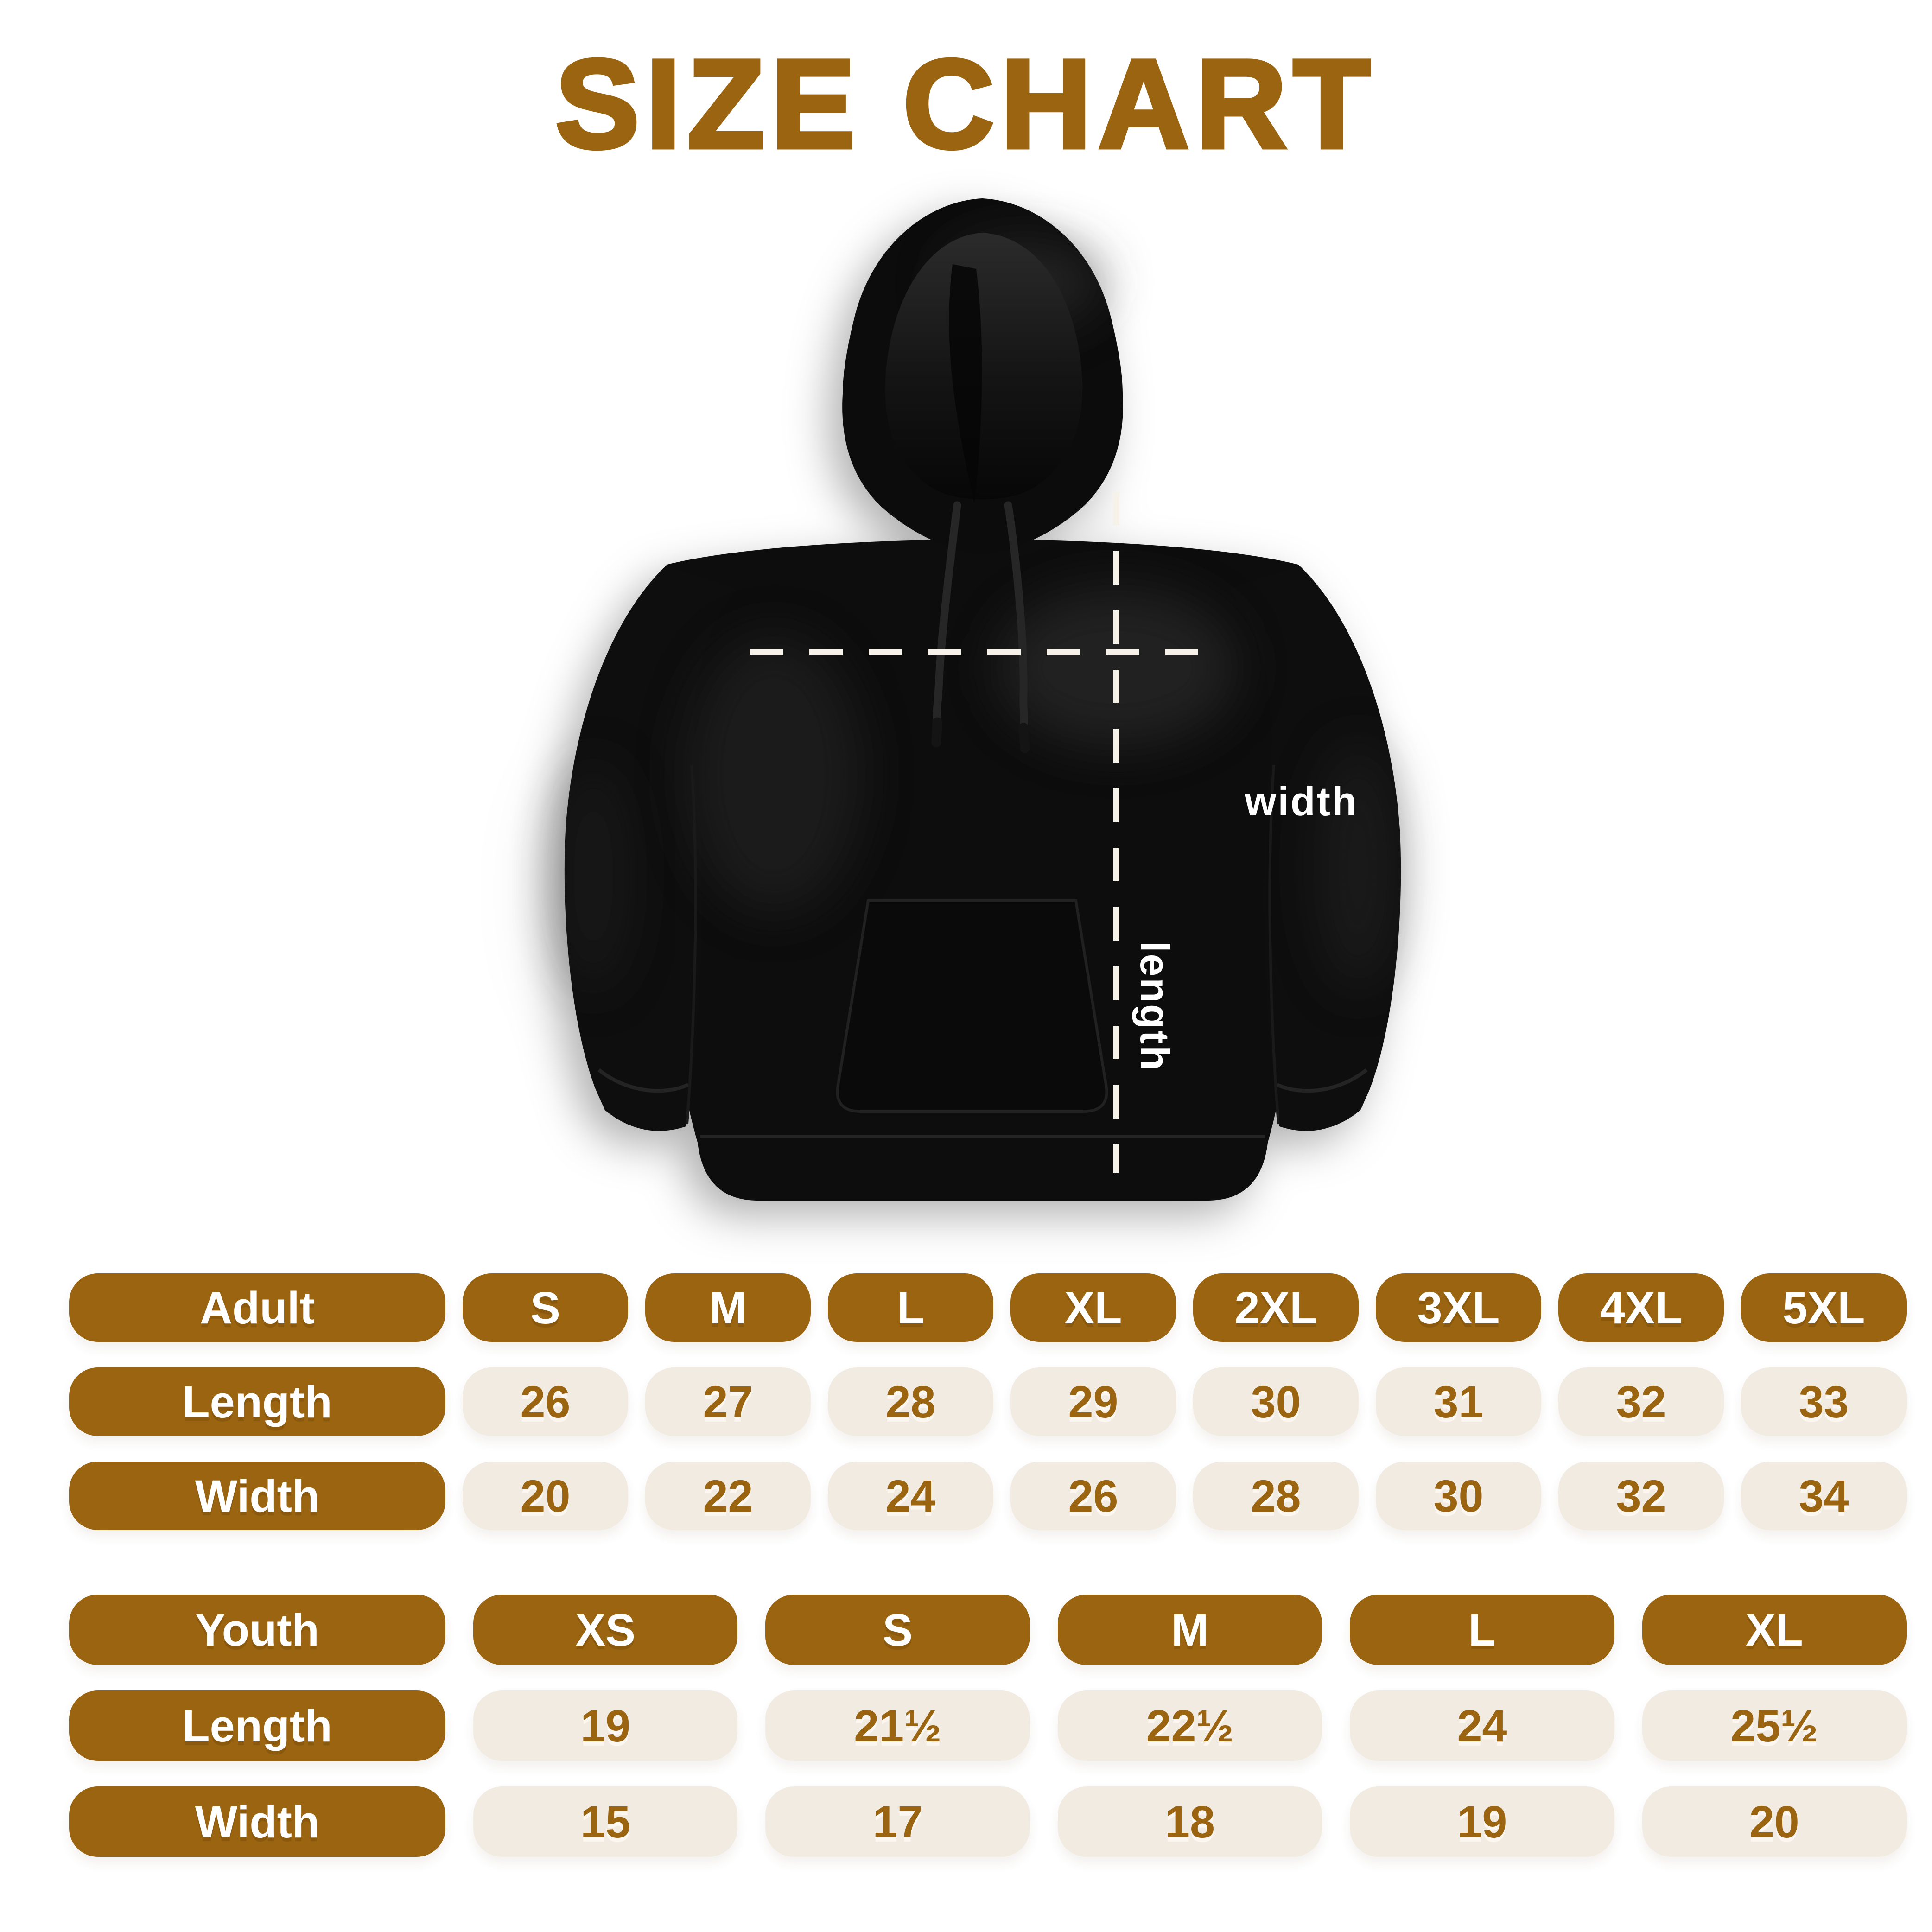  What do you see at coordinates (728, 1496) in the screenshot?
I see `adult-width-value: 22` at bounding box center [728, 1496].